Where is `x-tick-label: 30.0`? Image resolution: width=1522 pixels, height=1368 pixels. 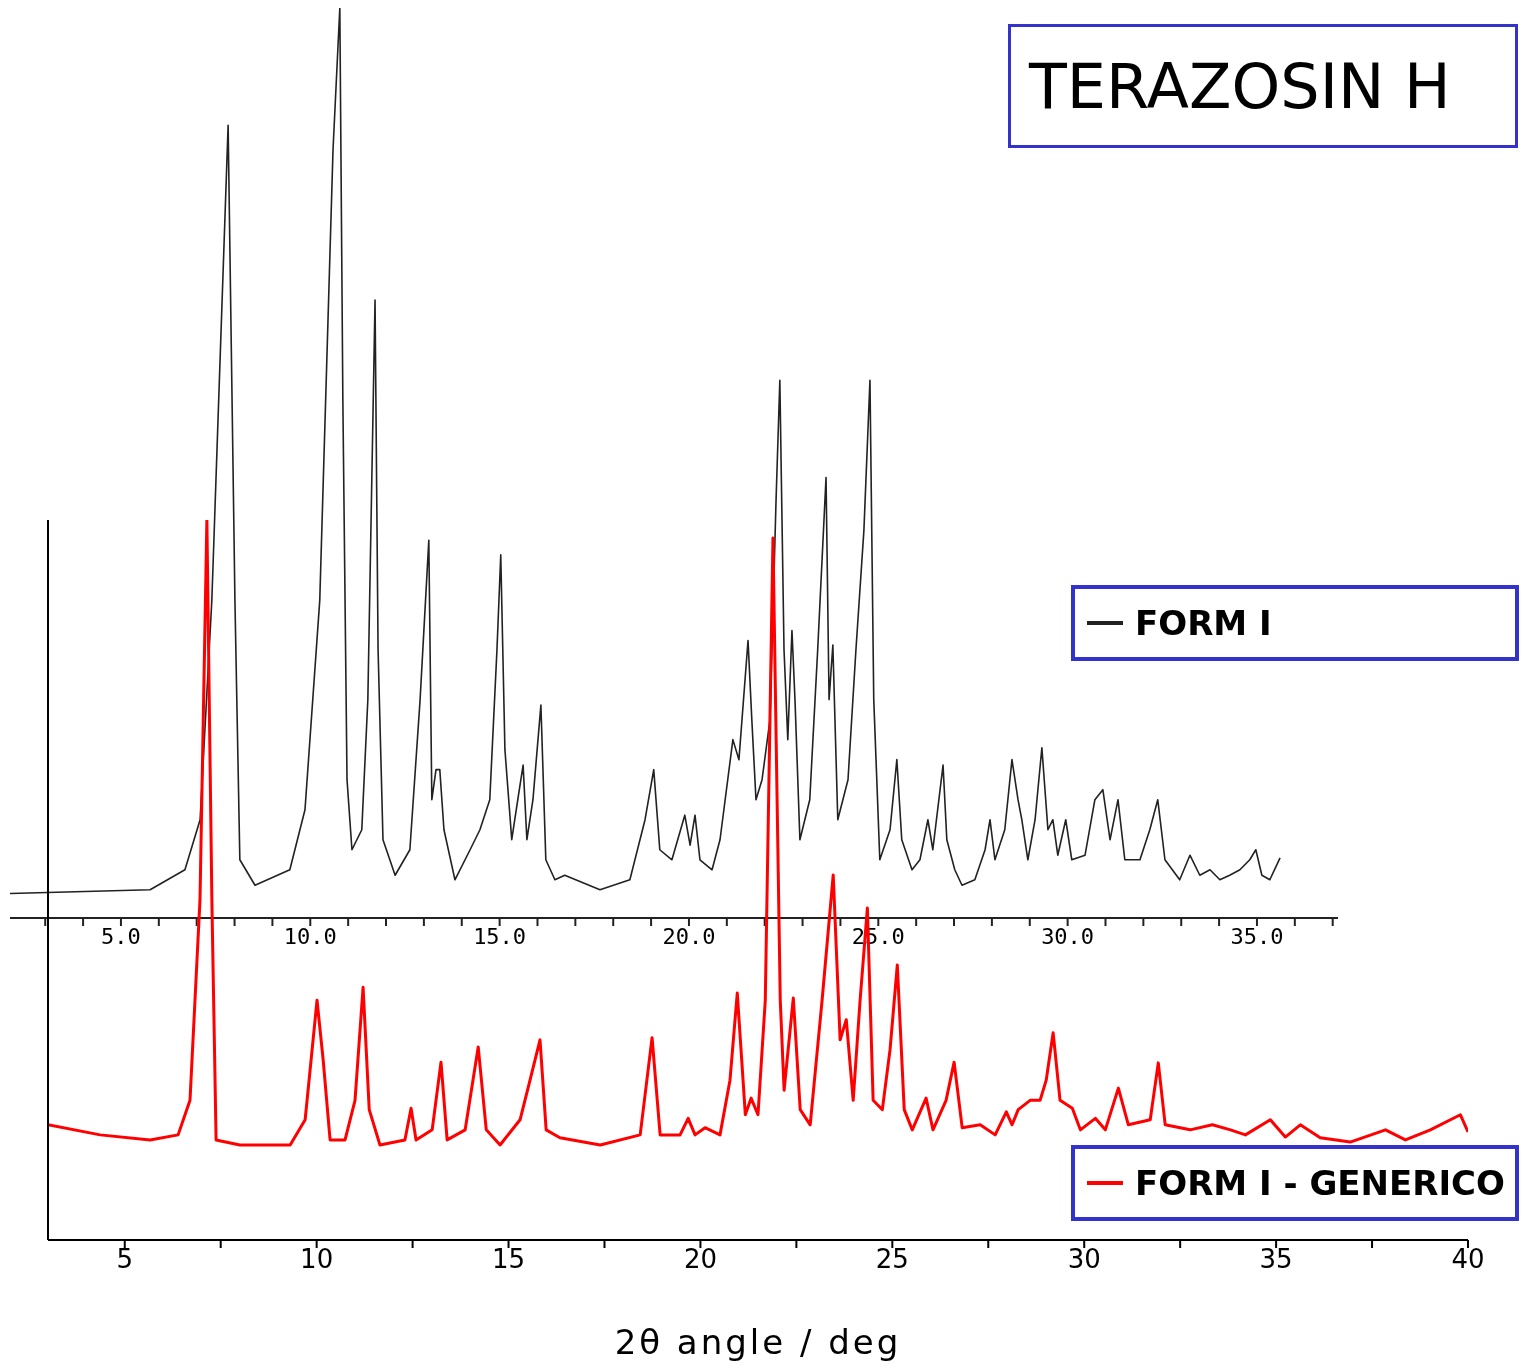
x-tick-label: 30.0 is located at coordinates (1068, 936).